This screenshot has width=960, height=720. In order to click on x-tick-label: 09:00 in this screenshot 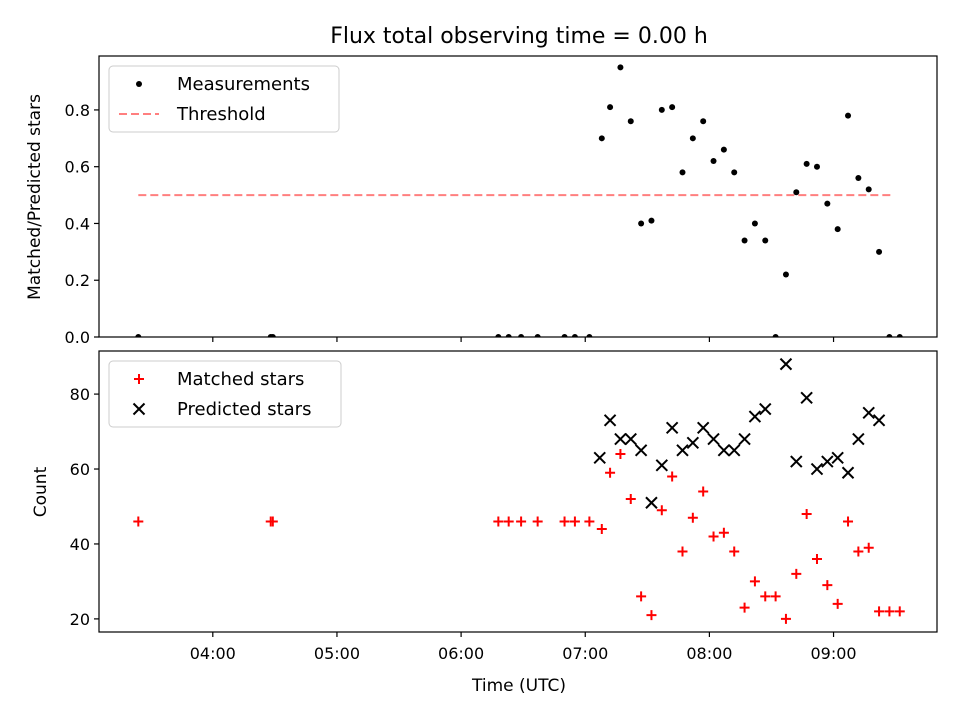, I will do `click(833, 653)`.